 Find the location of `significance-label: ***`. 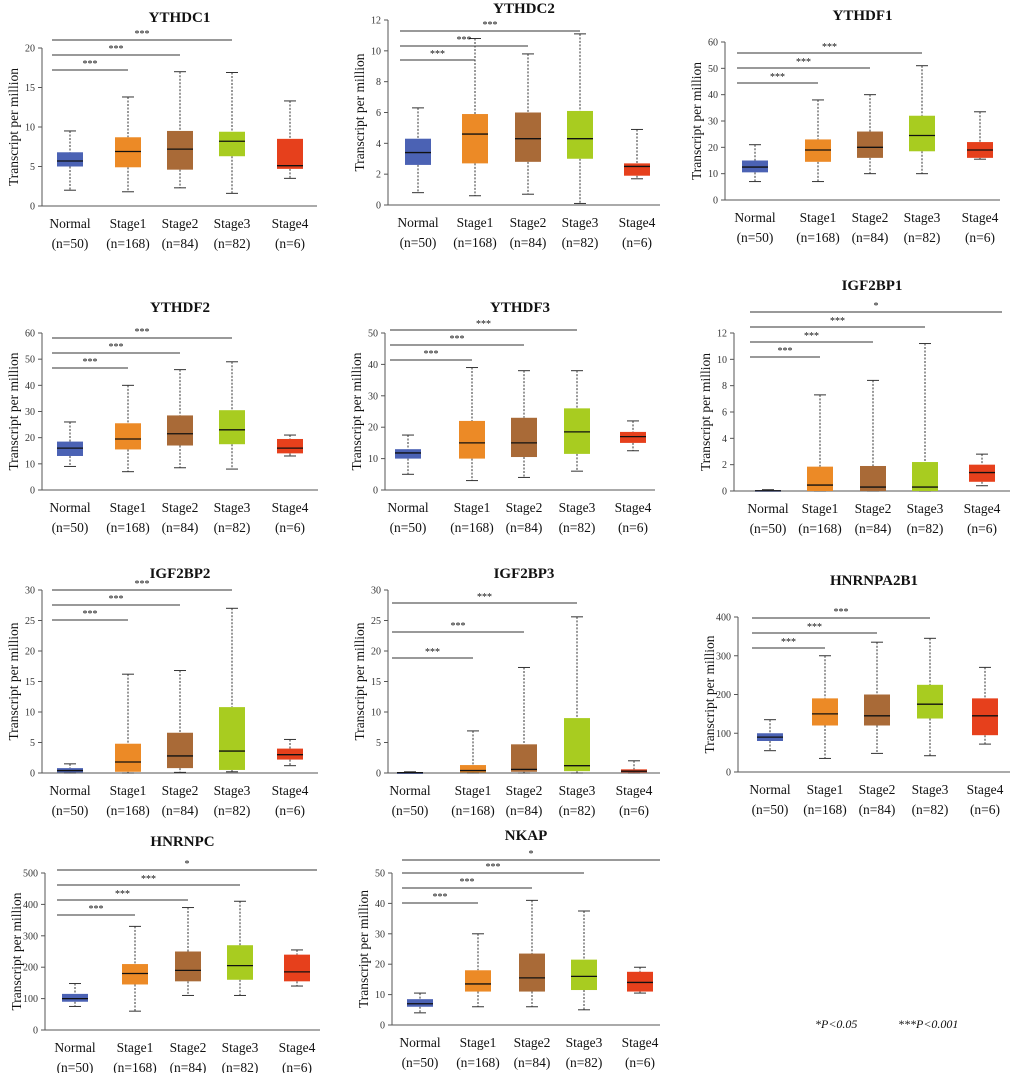

significance-label: *** is located at coordinates (116, 599).